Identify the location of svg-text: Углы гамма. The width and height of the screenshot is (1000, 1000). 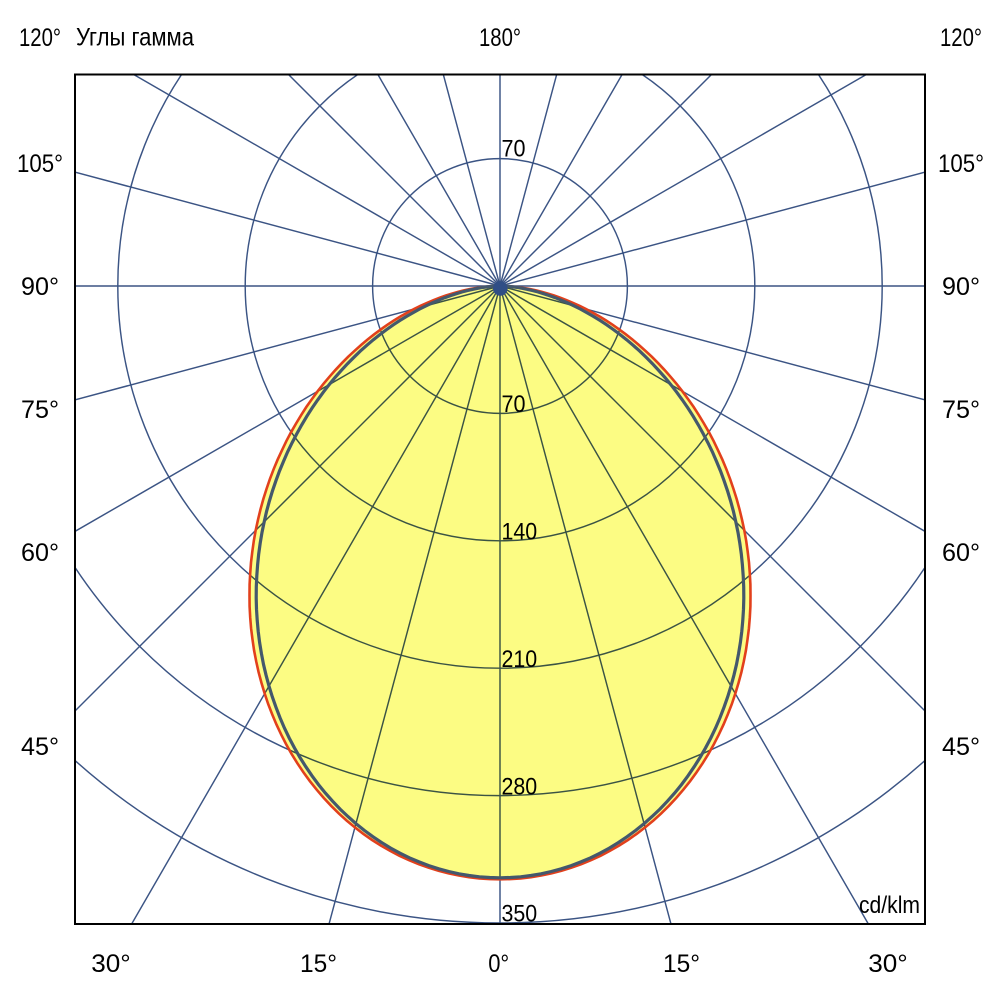
(135, 38).